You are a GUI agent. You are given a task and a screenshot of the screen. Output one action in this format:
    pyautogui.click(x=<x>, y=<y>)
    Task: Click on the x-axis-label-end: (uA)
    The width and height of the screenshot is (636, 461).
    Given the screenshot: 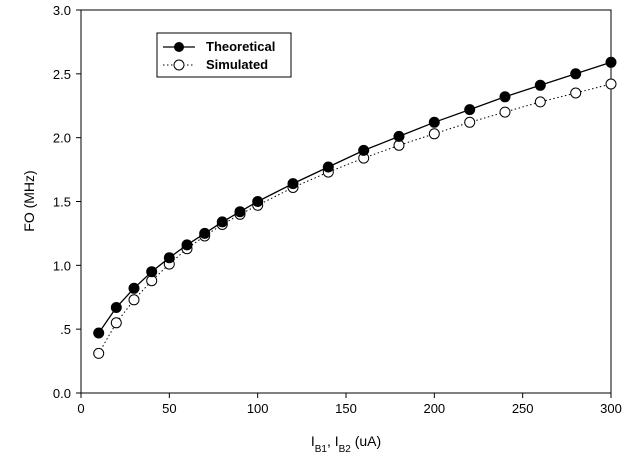 What is the action you would take?
    pyautogui.click(x=366, y=441)
    